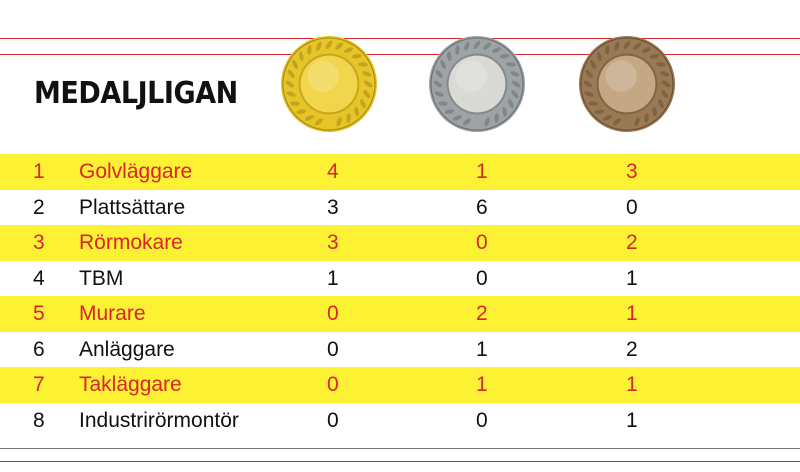 The image size is (800, 472). I want to click on gold-count-cell: 4, so click(333, 171).